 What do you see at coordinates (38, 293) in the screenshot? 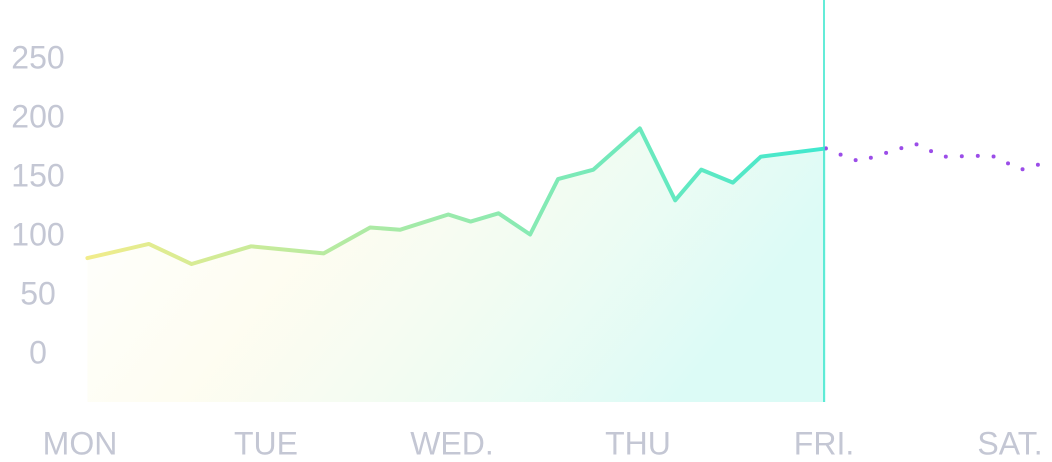
I see `y-tick-label: 50` at bounding box center [38, 293].